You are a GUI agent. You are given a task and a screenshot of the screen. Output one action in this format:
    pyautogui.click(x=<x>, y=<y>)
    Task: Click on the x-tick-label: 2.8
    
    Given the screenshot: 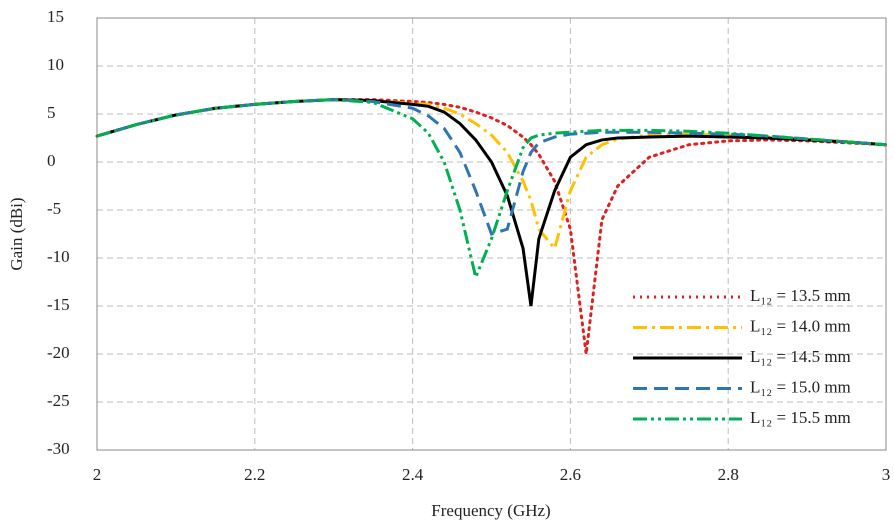 What is the action you would take?
    pyautogui.click(x=728, y=474)
    